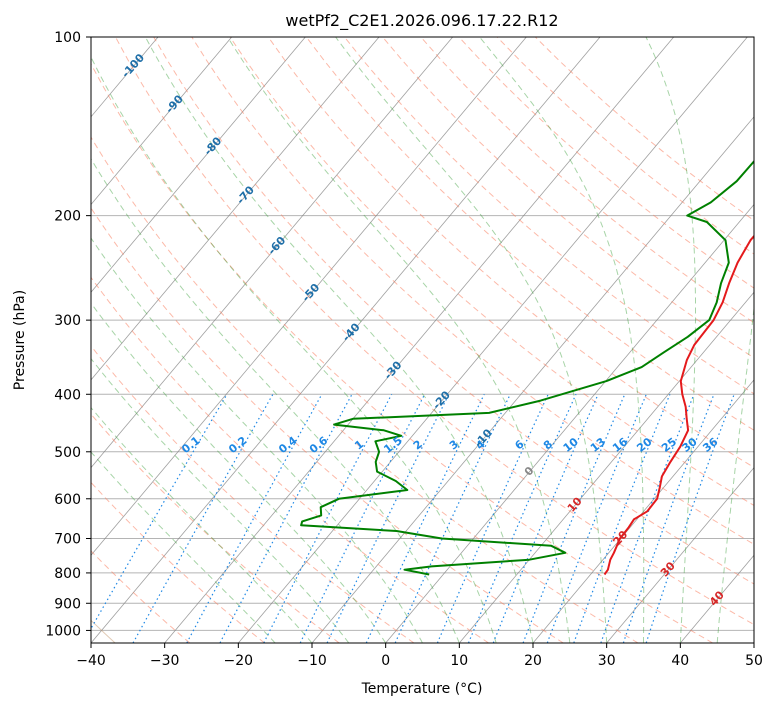  Describe the element at coordinates (67, 395) in the screenshot. I see `y-tick-label: 400` at that location.